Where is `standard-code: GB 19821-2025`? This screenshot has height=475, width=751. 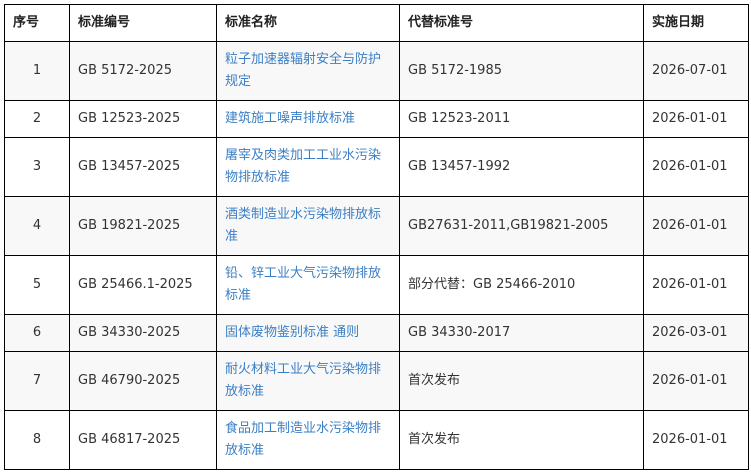
standard-code: GB 19821-2025 is located at coordinates (143, 226).